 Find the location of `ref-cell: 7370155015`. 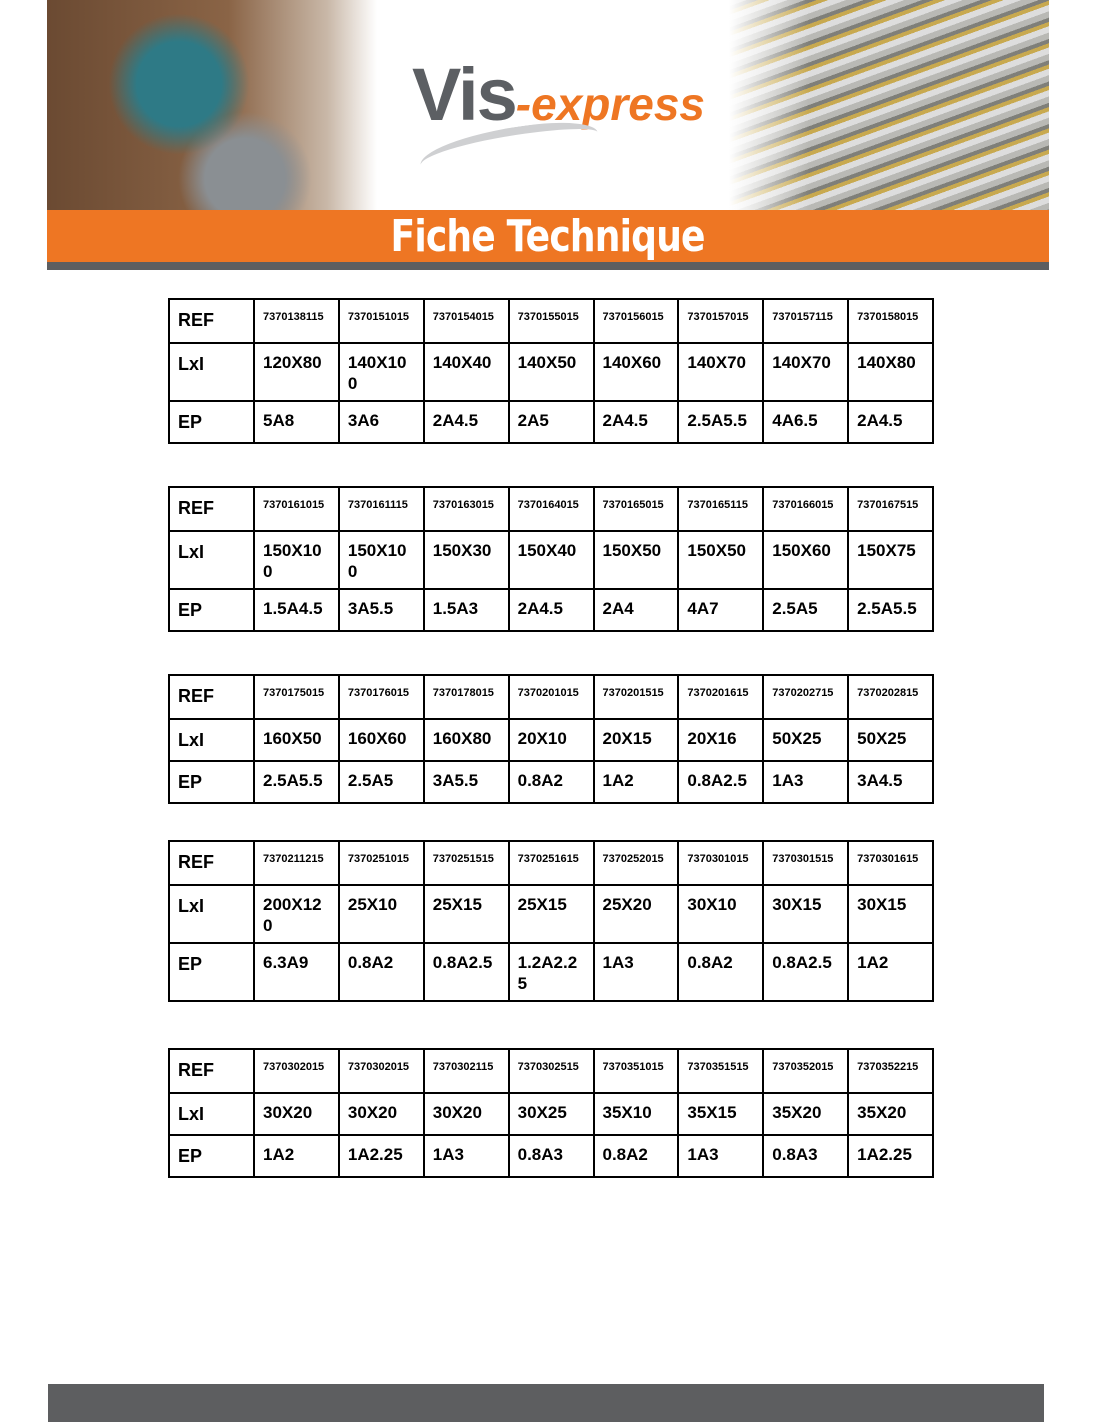

ref-cell: 7370155015 is located at coordinates (551, 321).